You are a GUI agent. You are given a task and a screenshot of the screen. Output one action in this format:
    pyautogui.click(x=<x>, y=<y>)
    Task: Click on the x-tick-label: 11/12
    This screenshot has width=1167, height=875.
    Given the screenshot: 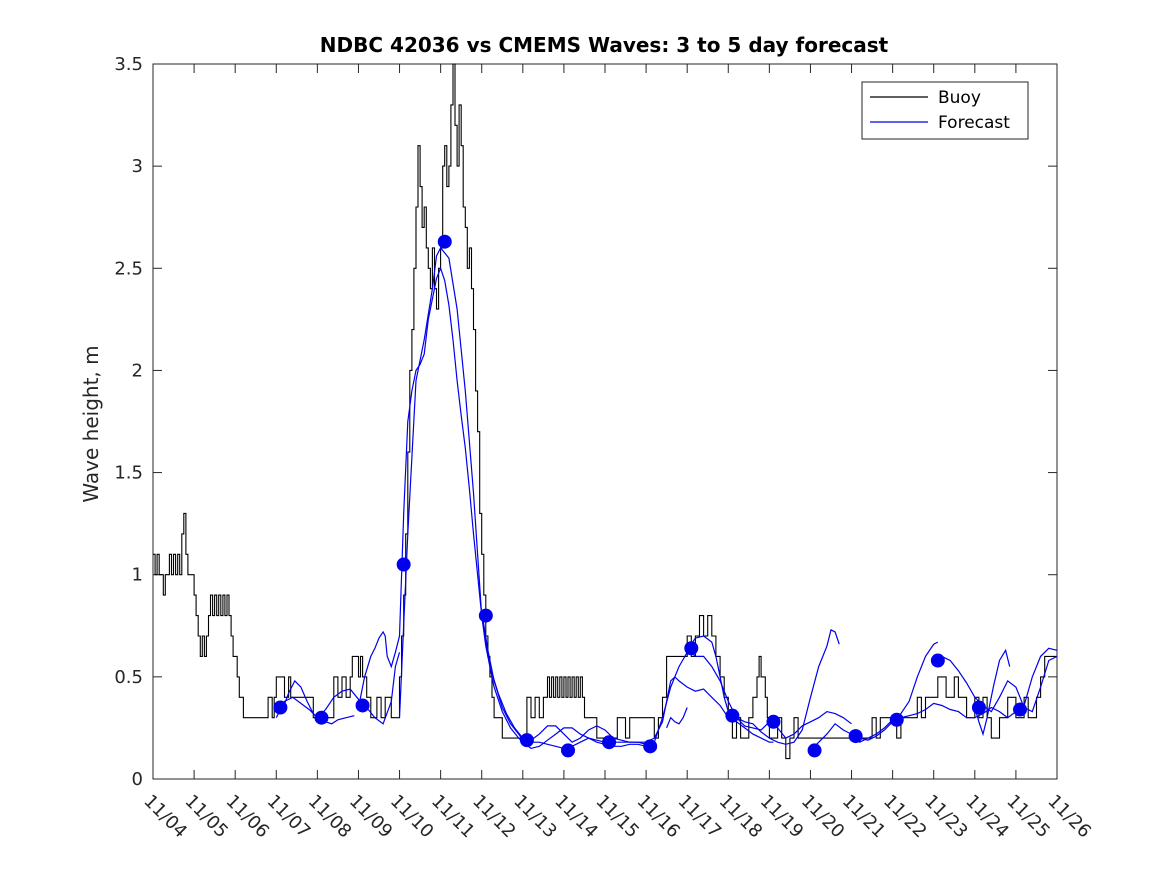 What is the action you would take?
    pyautogui.click(x=494, y=817)
    